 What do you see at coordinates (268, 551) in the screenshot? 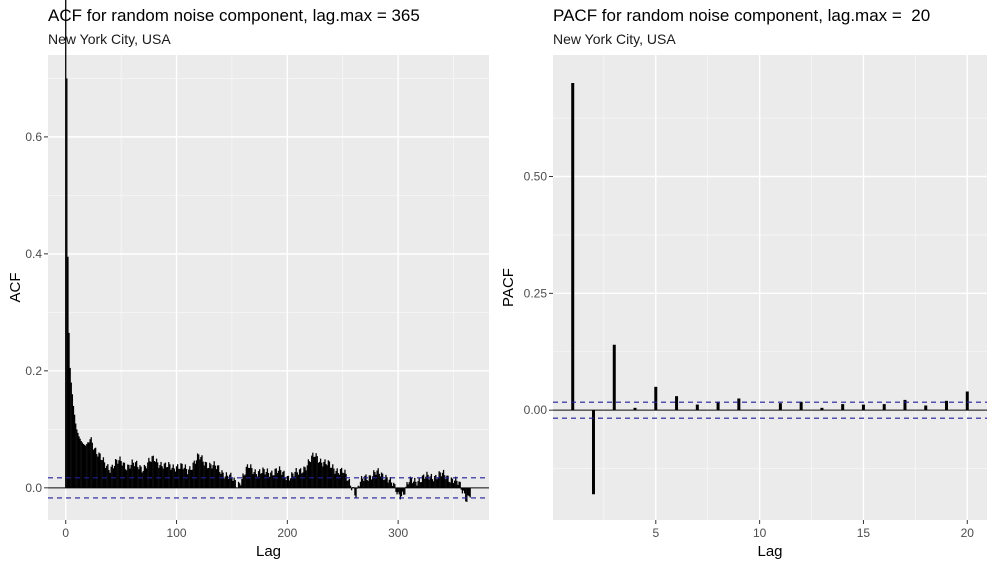
I see `acf-x-axis-label: Lag` at bounding box center [268, 551].